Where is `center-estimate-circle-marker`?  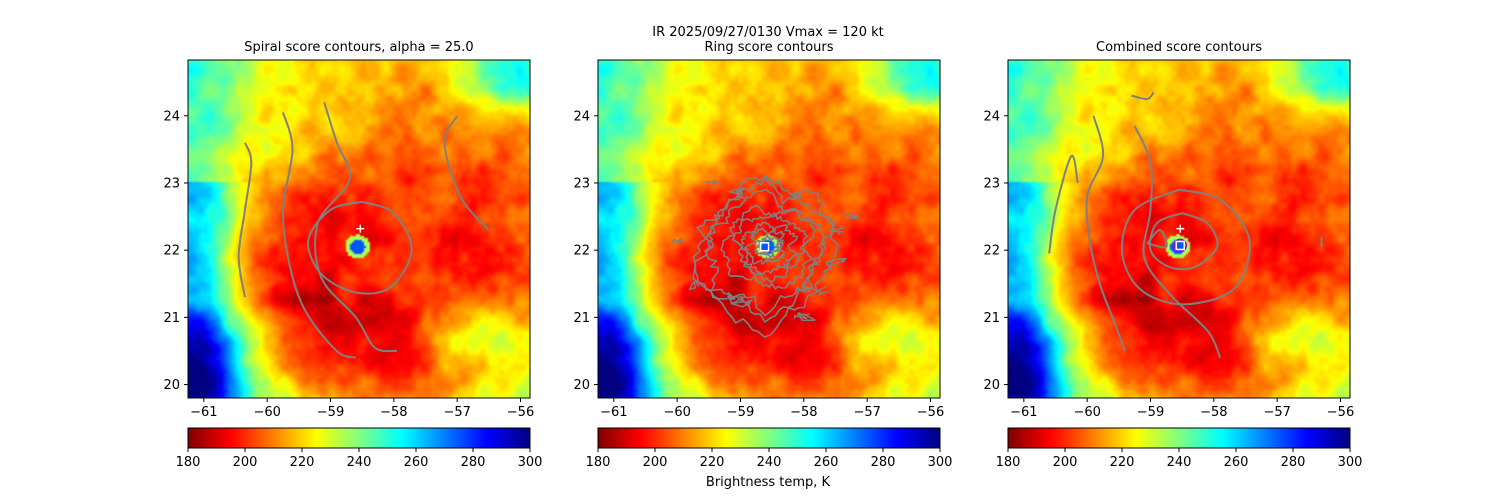
center-estimate-circle-marker is located at coordinates (1180, 245).